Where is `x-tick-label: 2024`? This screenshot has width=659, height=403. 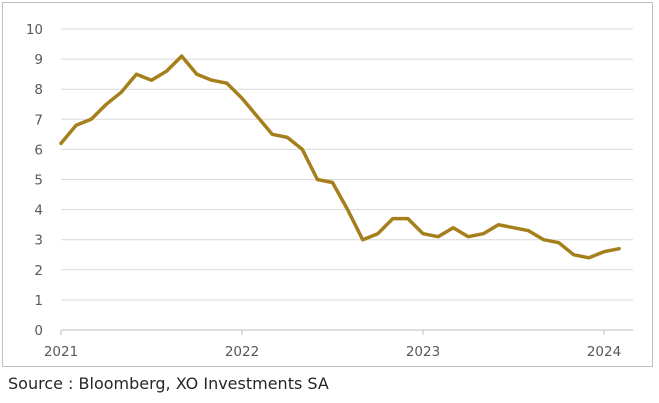 x-tick-label: 2024 is located at coordinates (604, 352).